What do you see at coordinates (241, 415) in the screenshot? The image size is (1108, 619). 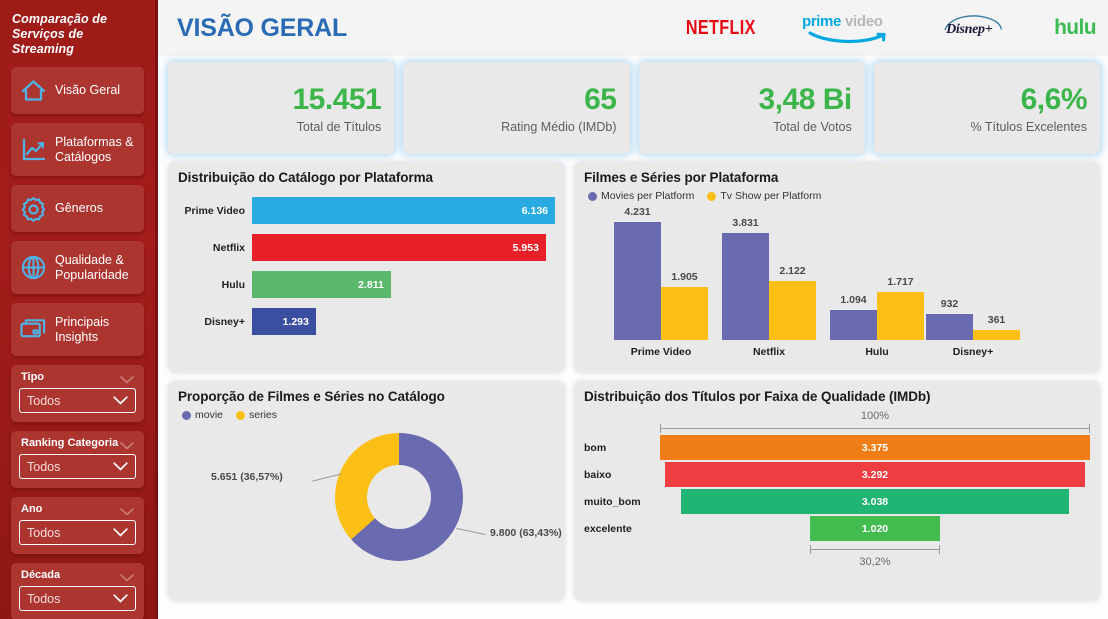 I see `legend-swatch` at bounding box center [241, 415].